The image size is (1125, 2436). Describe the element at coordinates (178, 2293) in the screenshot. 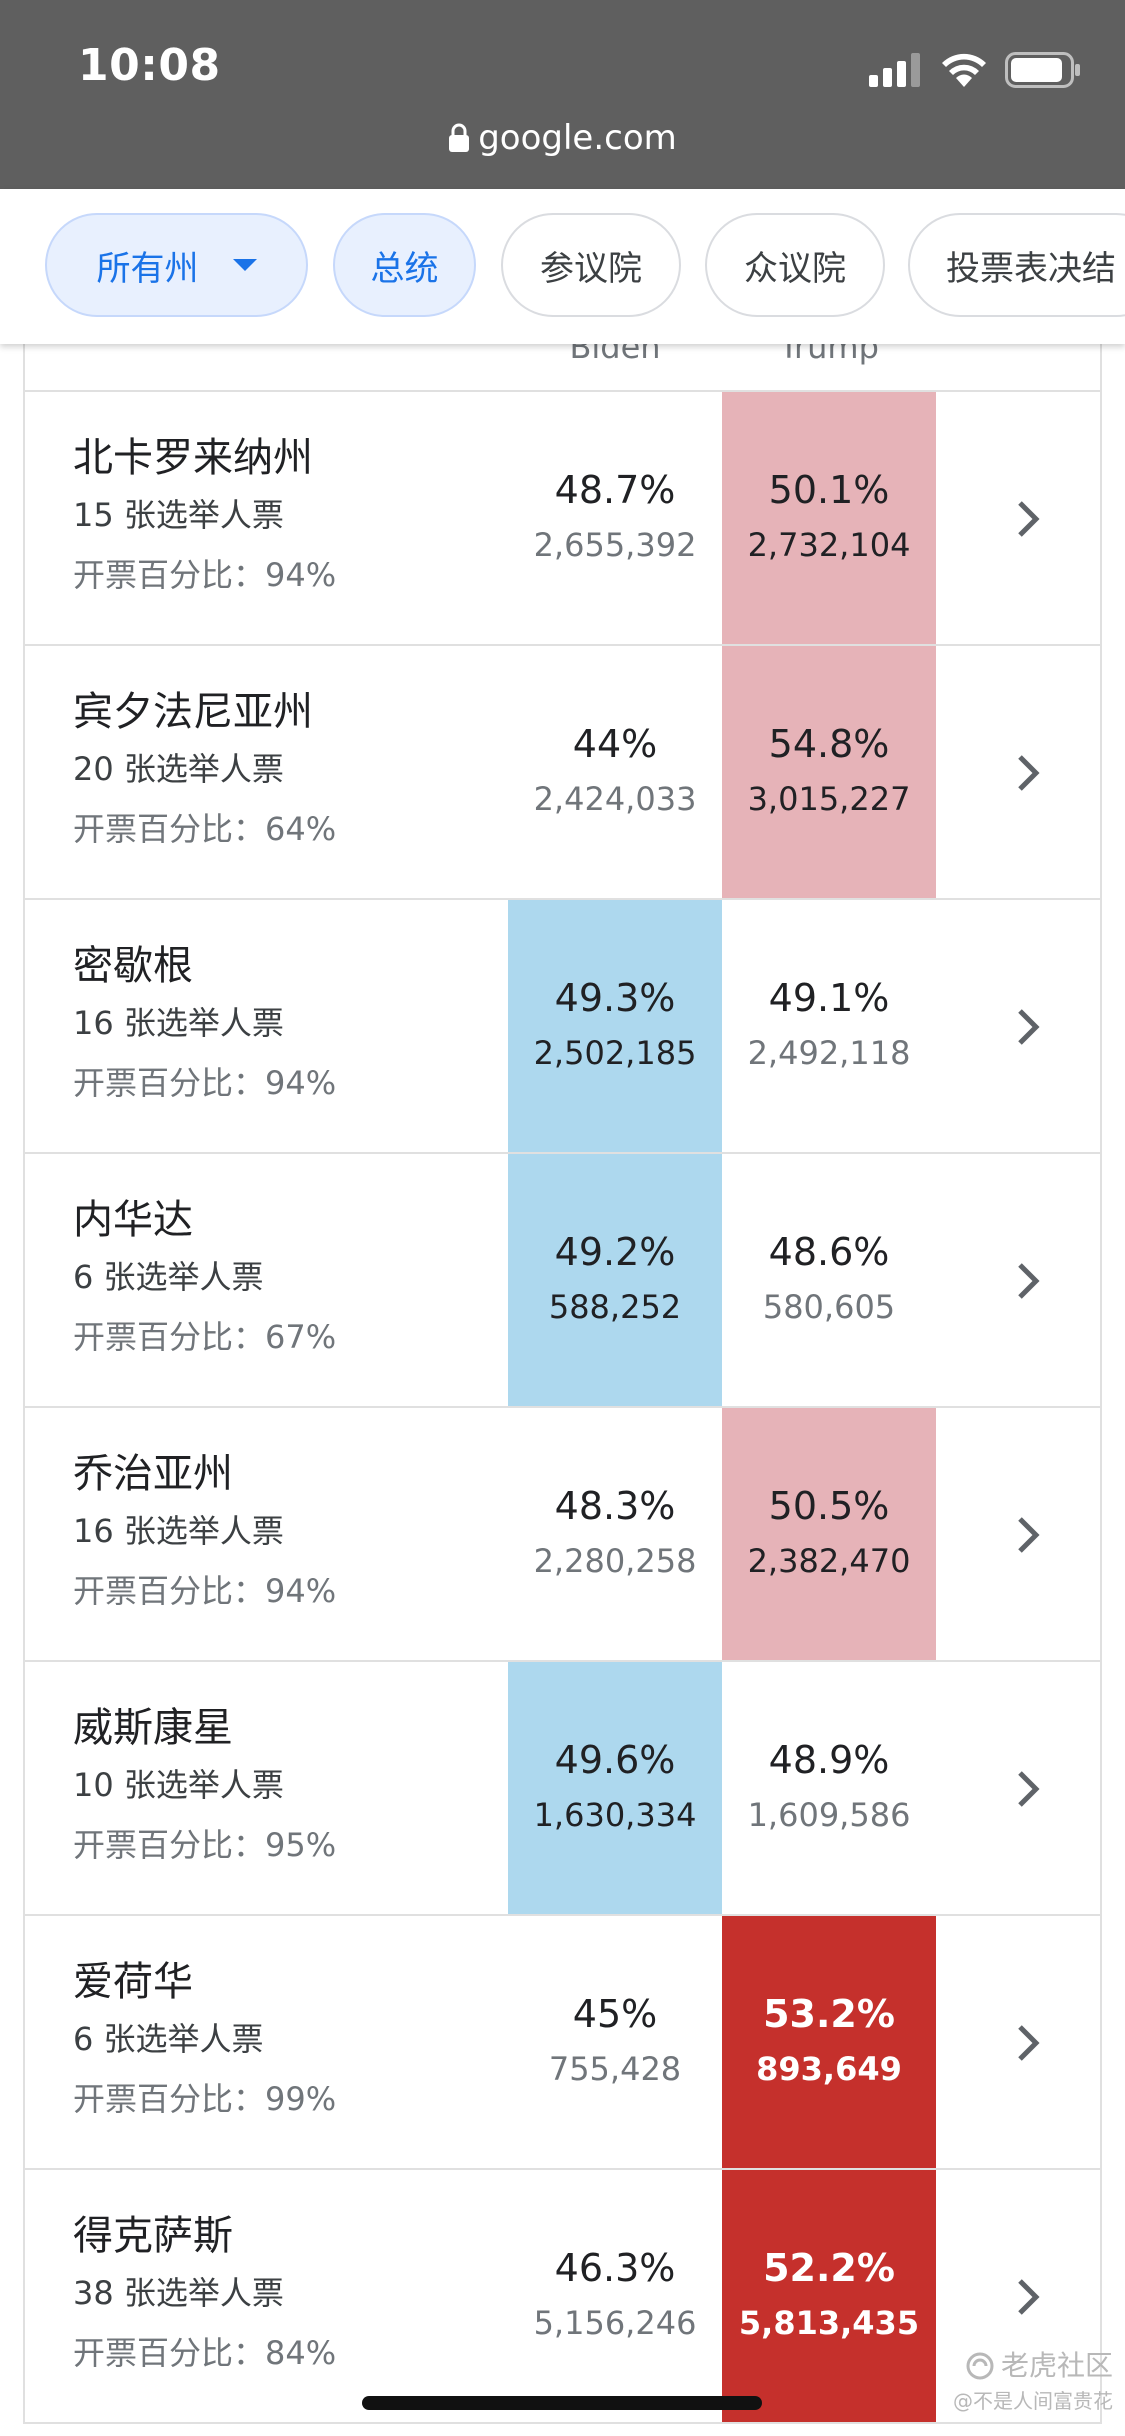

I see `electoral-votes: 38 张选举人票` at that location.